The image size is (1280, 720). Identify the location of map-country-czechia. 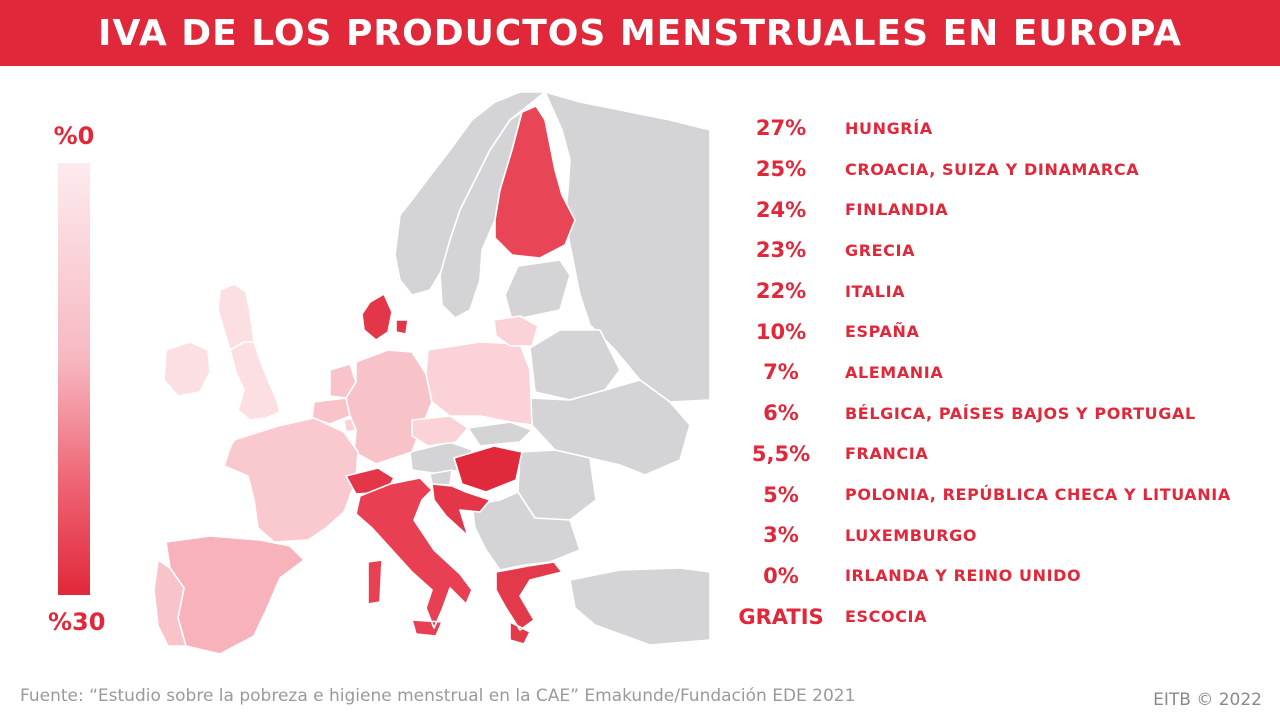
(440, 431).